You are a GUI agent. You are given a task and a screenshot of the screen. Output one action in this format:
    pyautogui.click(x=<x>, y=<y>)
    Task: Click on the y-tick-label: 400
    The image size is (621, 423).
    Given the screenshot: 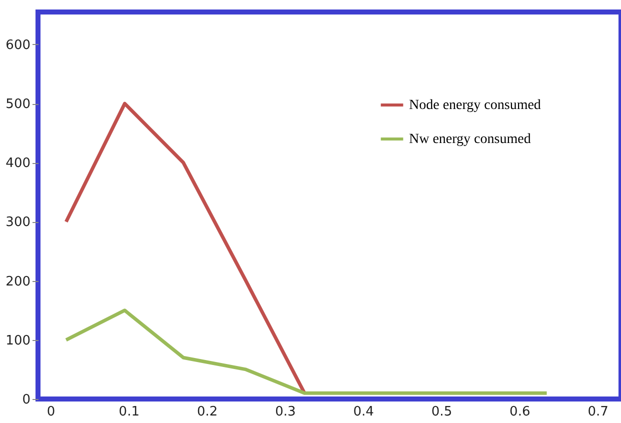 What is the action you would take?
    pyautogui.click(x=18, y=164)
    